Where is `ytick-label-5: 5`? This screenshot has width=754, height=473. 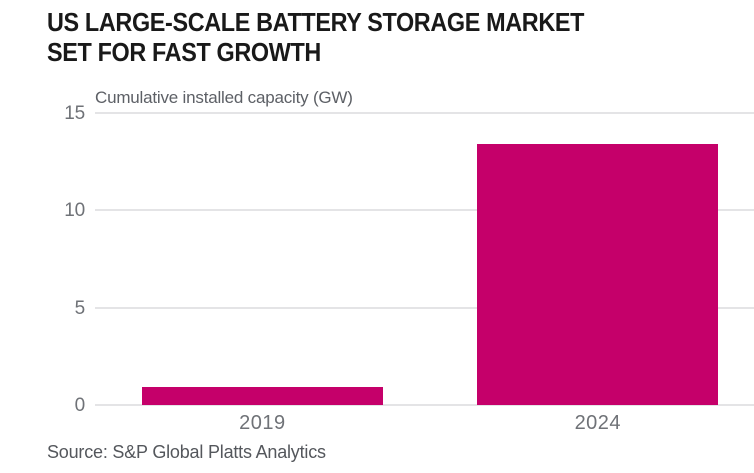 ytick-label-5: 5 is located at coordinates (80, 308).